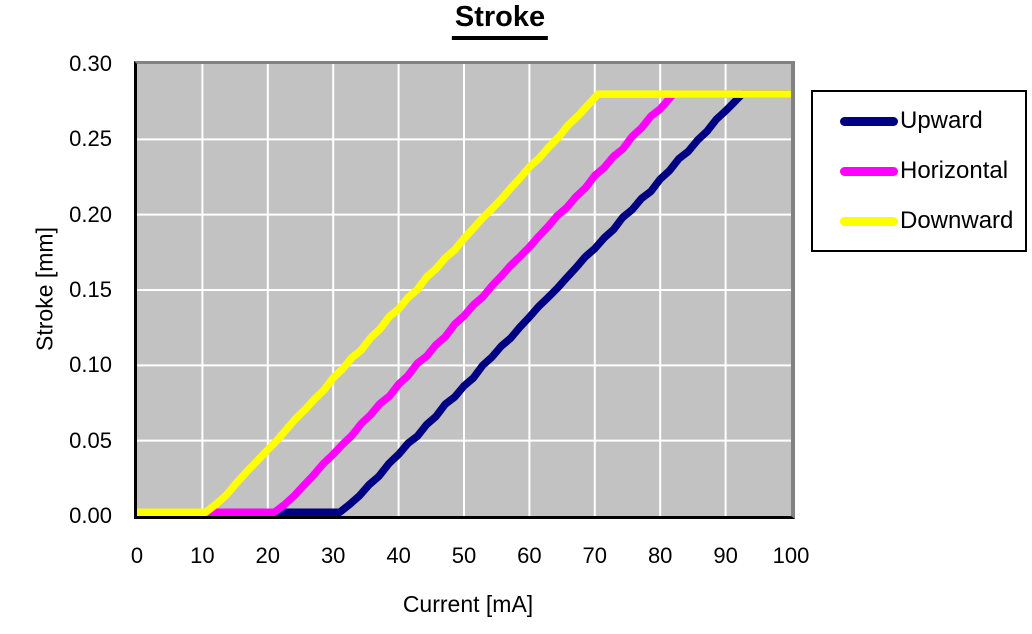 The image size is (1032, 634). Describe the element at coordinates (90, 214) in the screenshot. I see `y-tick-label: 0.20` at that location.